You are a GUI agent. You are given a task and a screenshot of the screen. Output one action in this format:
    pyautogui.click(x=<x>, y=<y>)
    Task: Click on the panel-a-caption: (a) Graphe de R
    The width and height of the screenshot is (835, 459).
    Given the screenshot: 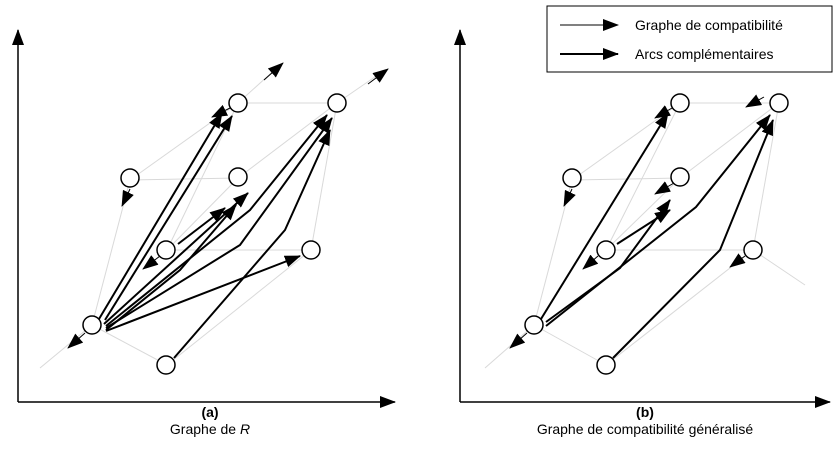 What is the action you would take?
    pyautogui.click(x=210, y=421)
    